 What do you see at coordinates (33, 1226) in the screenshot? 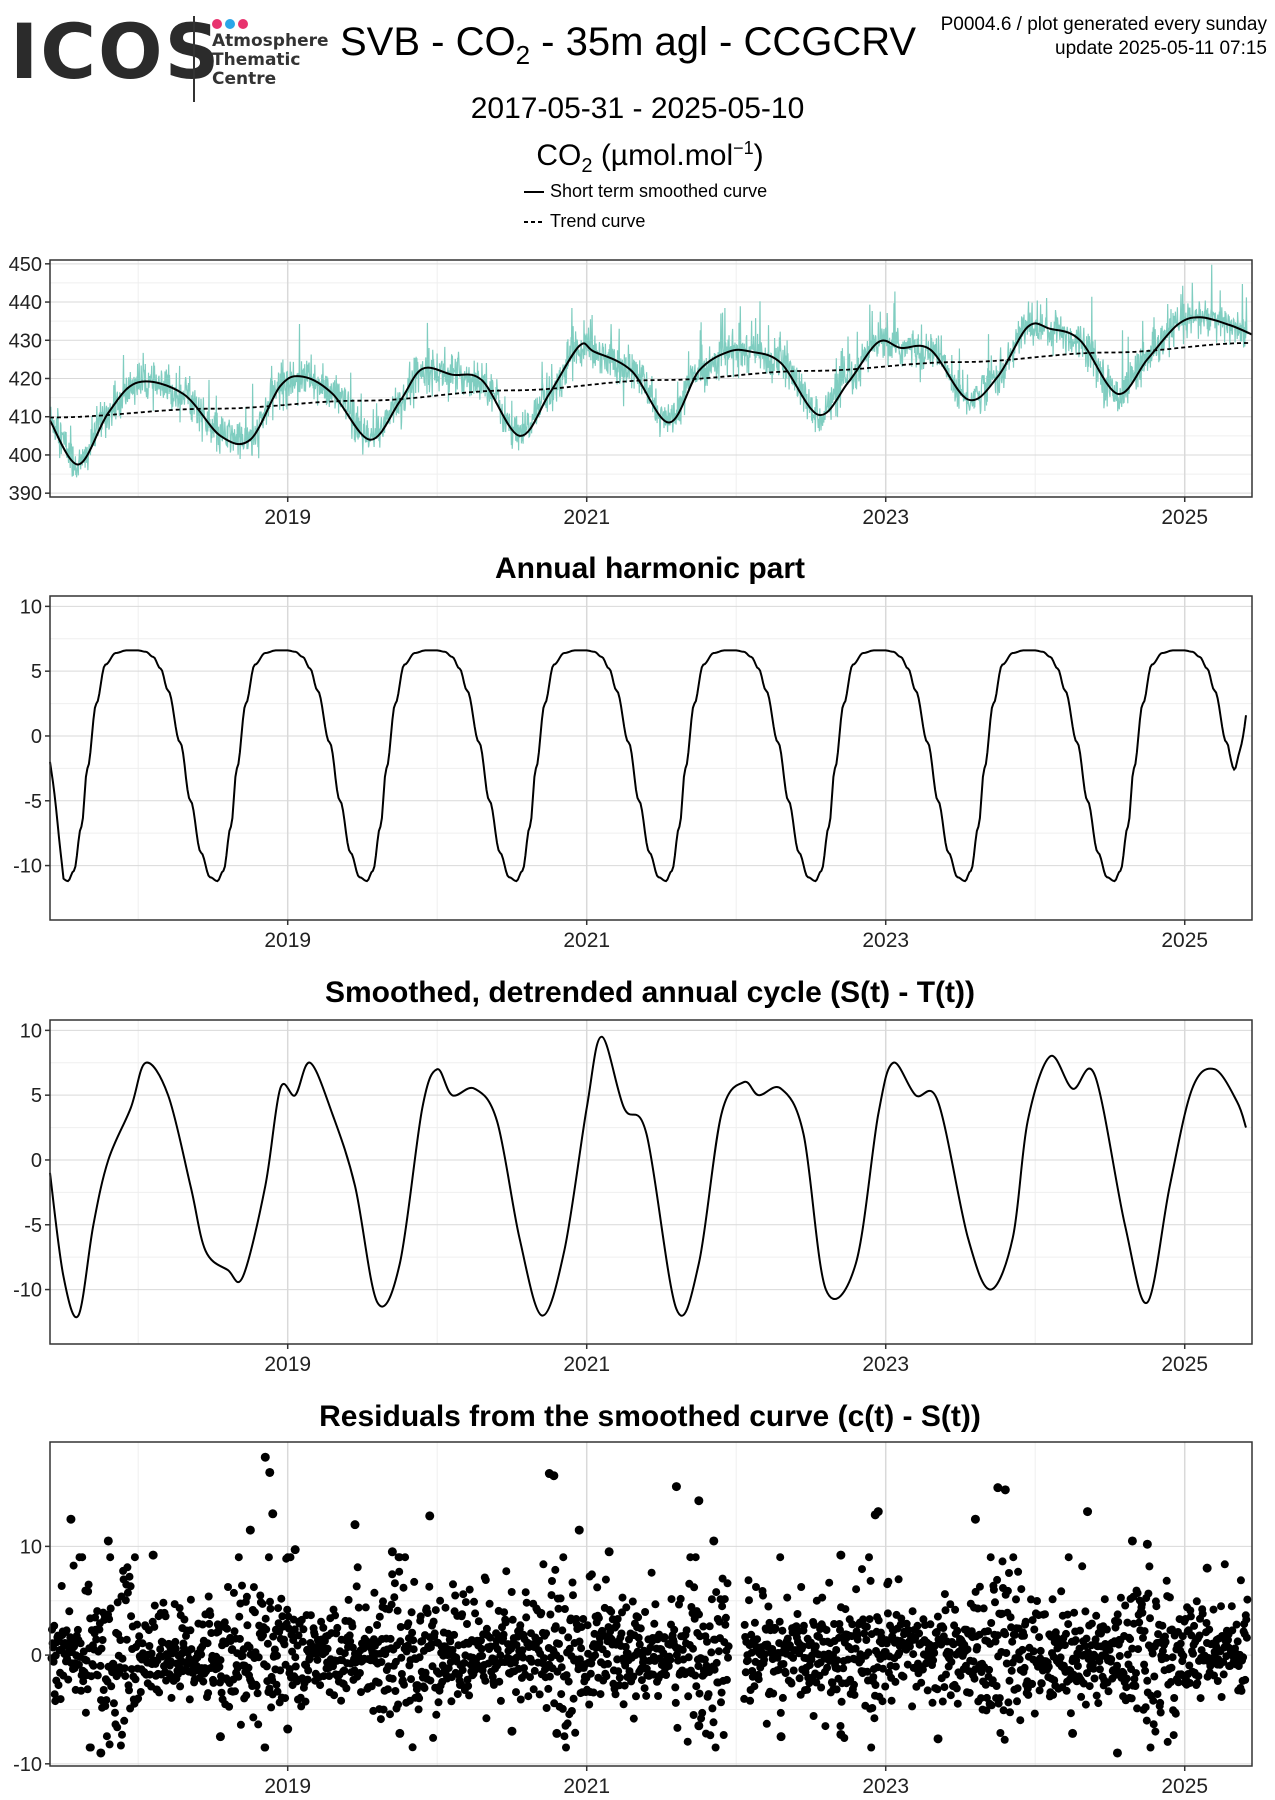
I see `y-tick-label: -5` at bounding box center [33, 1226].